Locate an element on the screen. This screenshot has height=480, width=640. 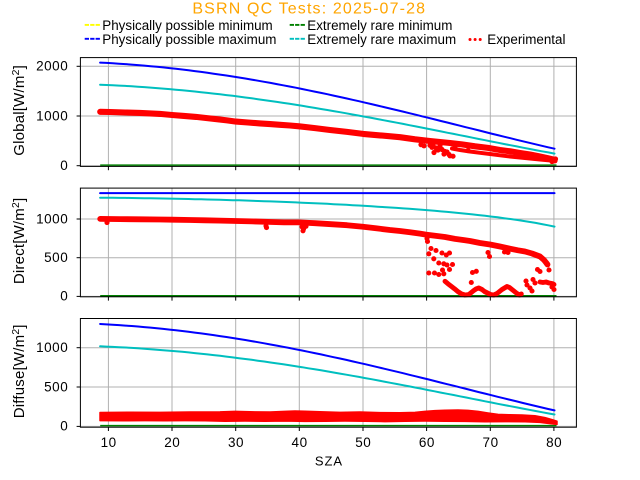
svg-text: Experimental is located at coordinates (526, 39).